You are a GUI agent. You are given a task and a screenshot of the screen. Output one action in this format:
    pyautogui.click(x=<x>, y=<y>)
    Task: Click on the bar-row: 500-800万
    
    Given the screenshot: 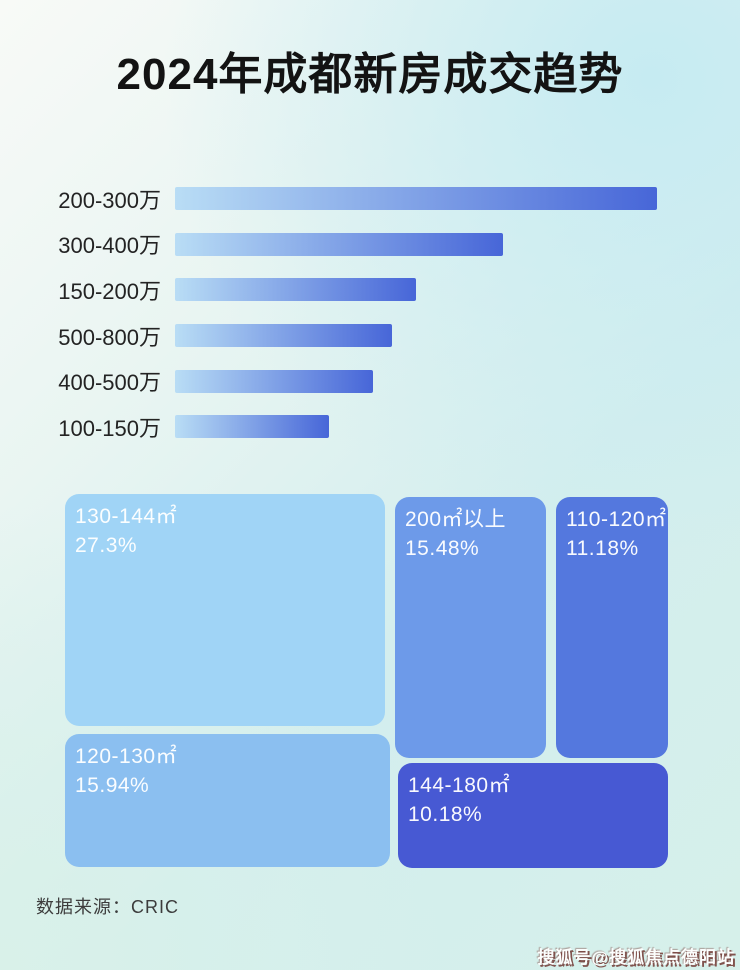 What is the action you would take?
    pyautogui.click(x=370, y=336)
    